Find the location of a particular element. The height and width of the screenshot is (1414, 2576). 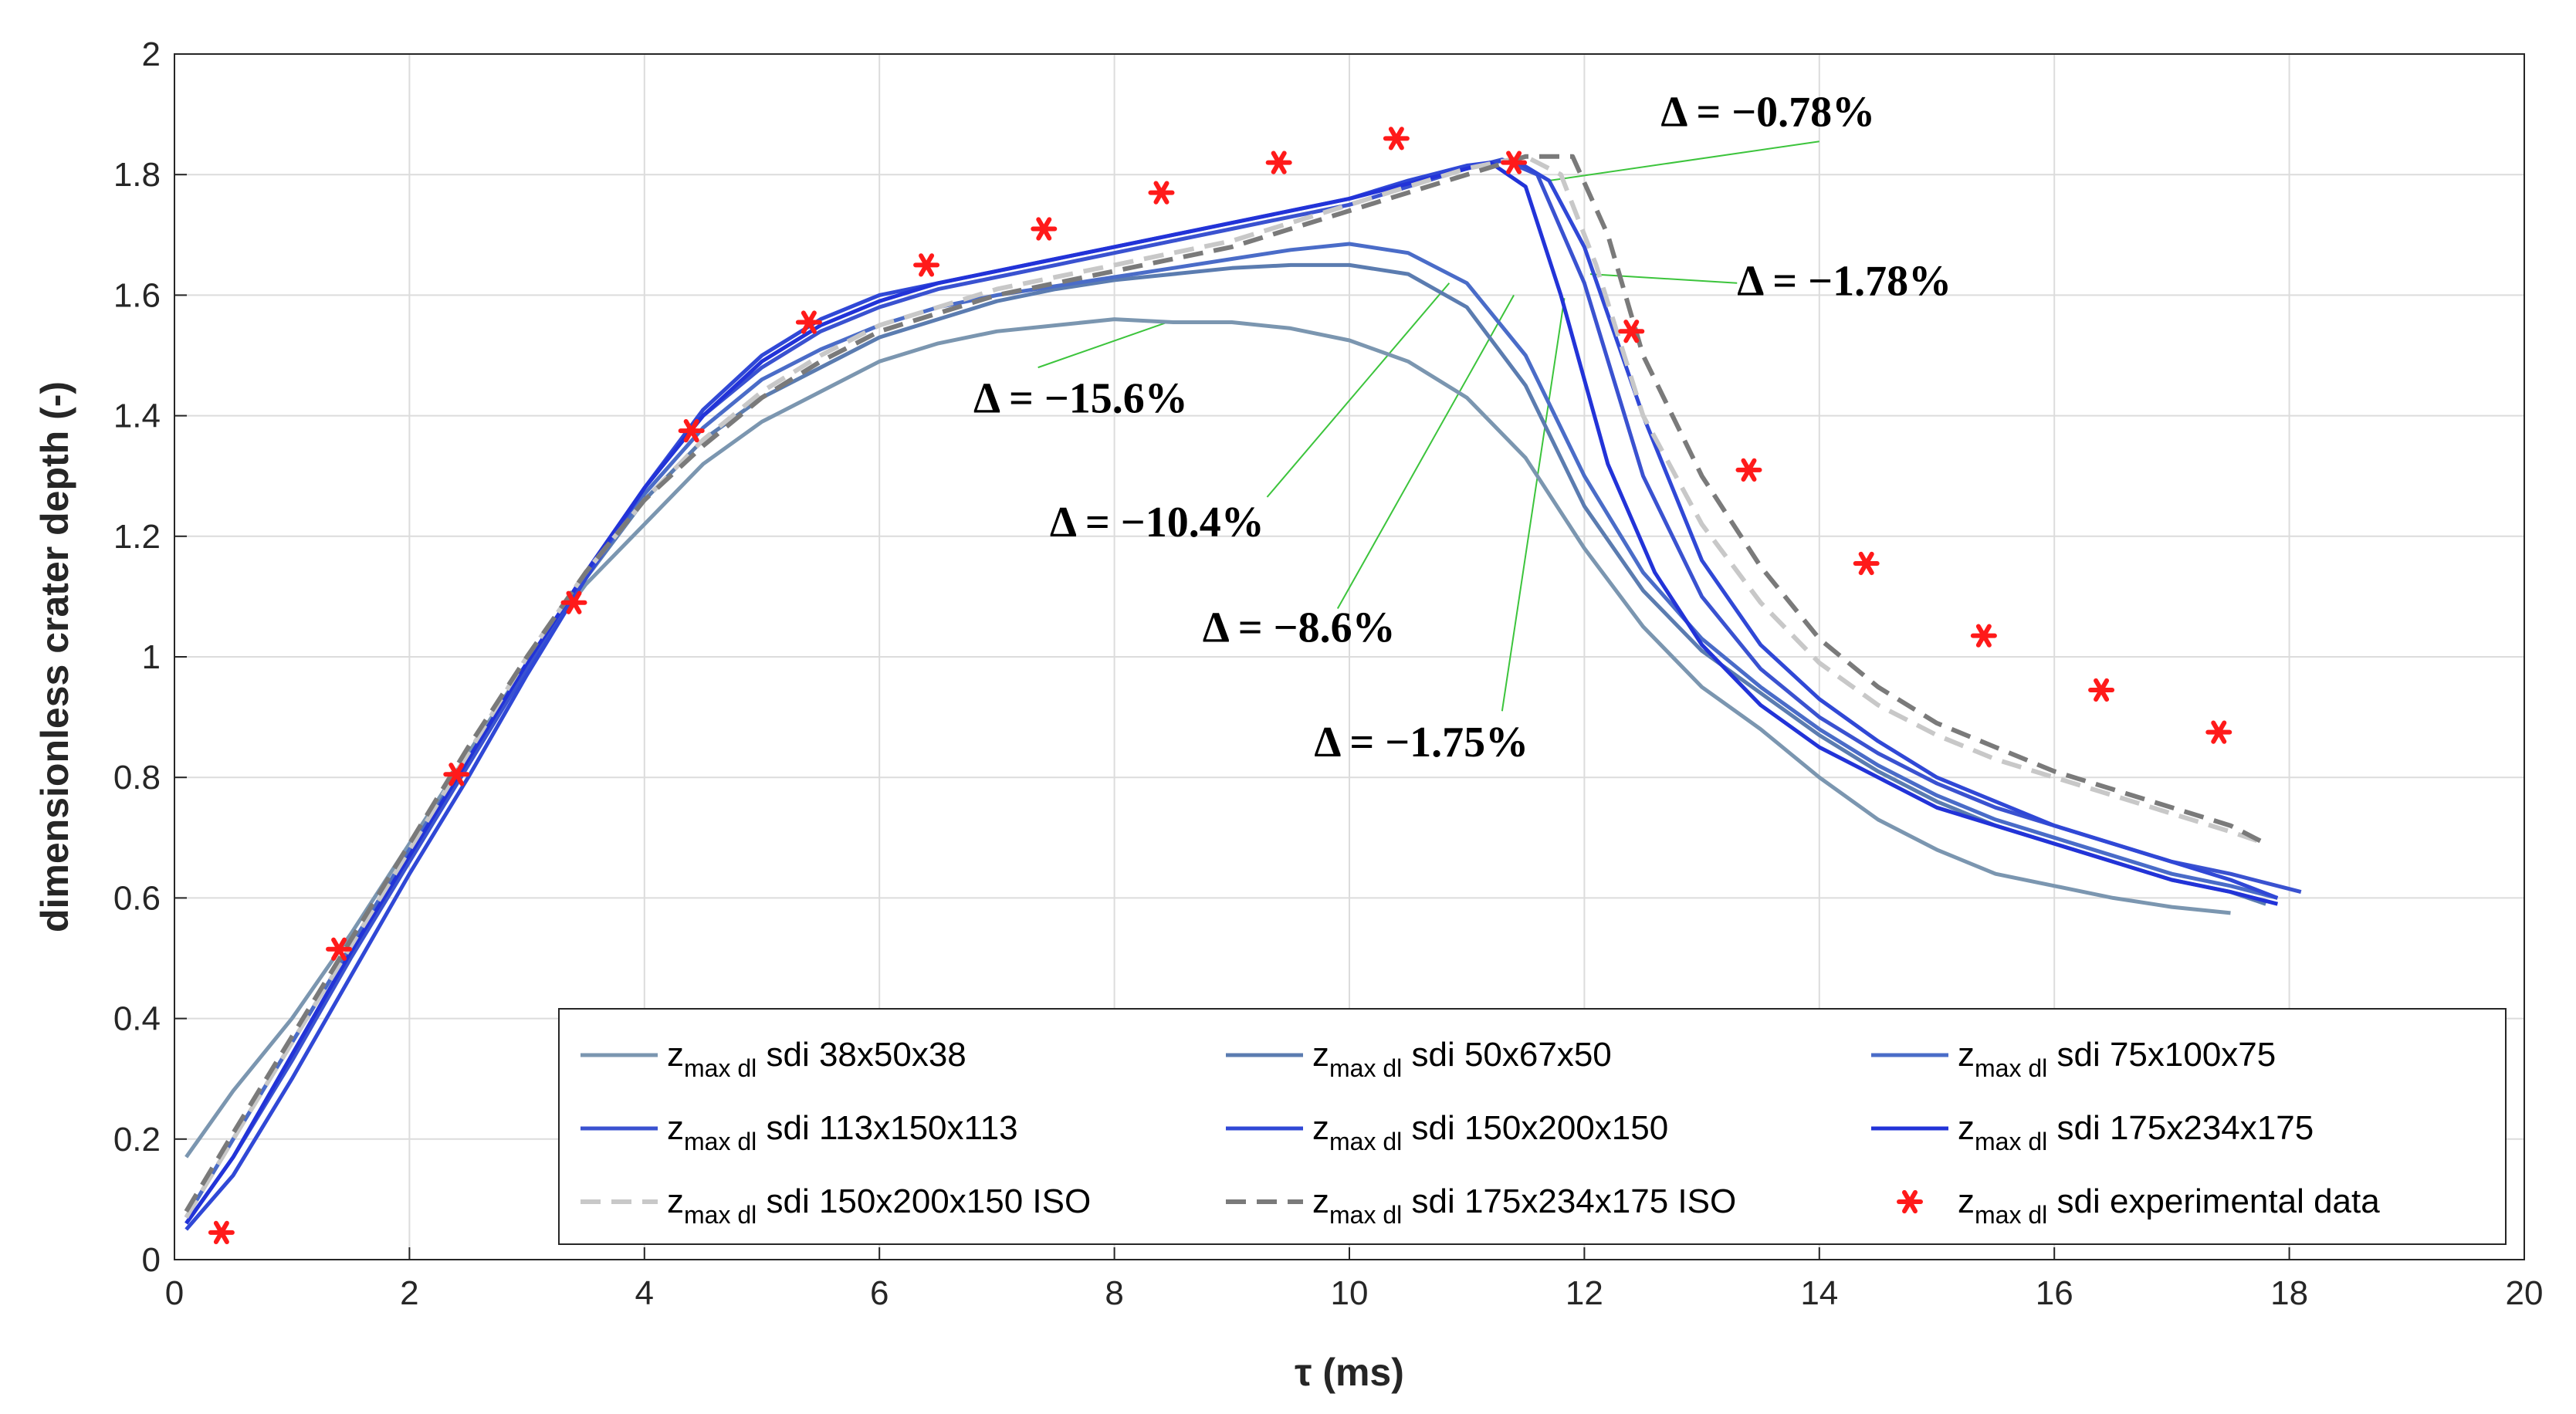

legend-entry-6: zmax dl sdi 150x200x150 ISO is located at coordinates (836, 1206).